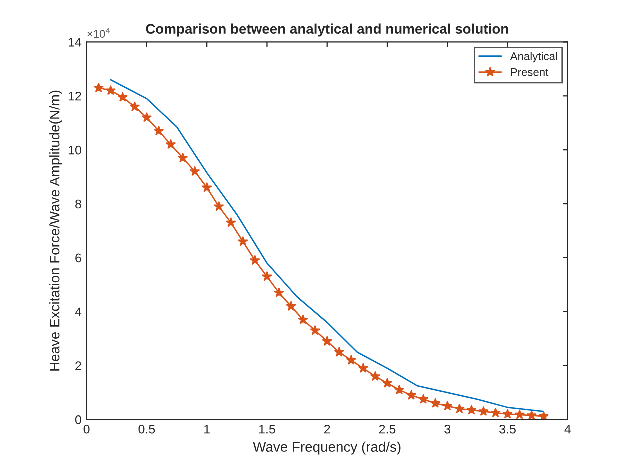 This screenshot has height=469, width=620. I want to click on text: ×10$^{4}$, so click(99, 33).